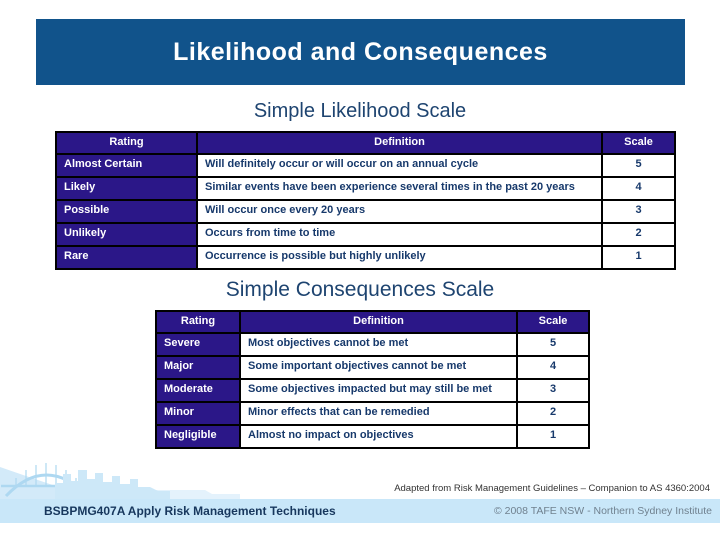 This screenshot has height=540, width=720. What do you see at coordinates (399, 143) in the screenshot?
I see `likelihood-header-definition: Definition` at bounding box center [399, 143].